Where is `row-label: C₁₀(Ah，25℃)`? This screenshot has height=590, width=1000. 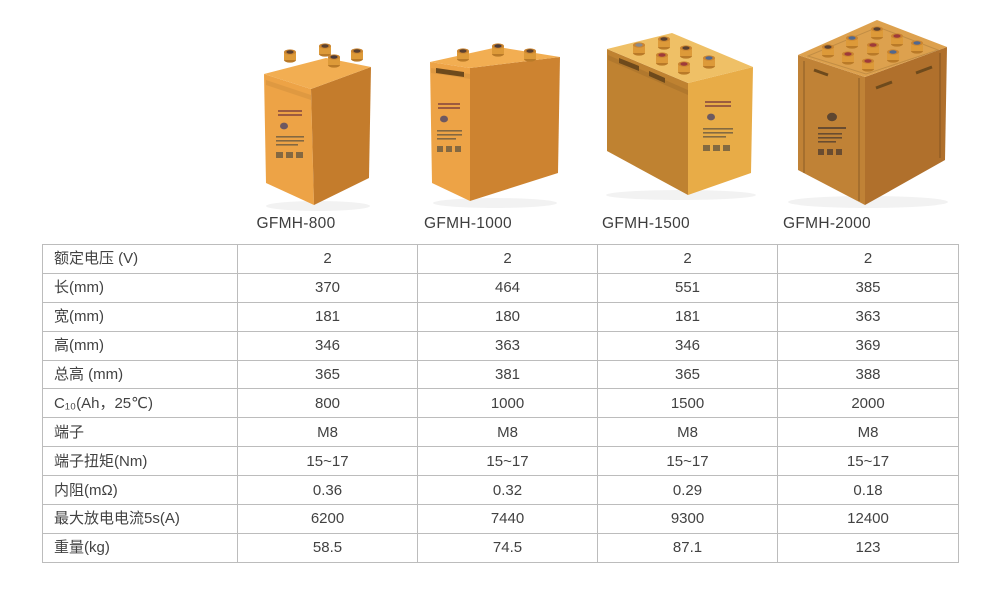
row-label: C₁₀(Ah，25℃) is located at coordinates (140, 403).